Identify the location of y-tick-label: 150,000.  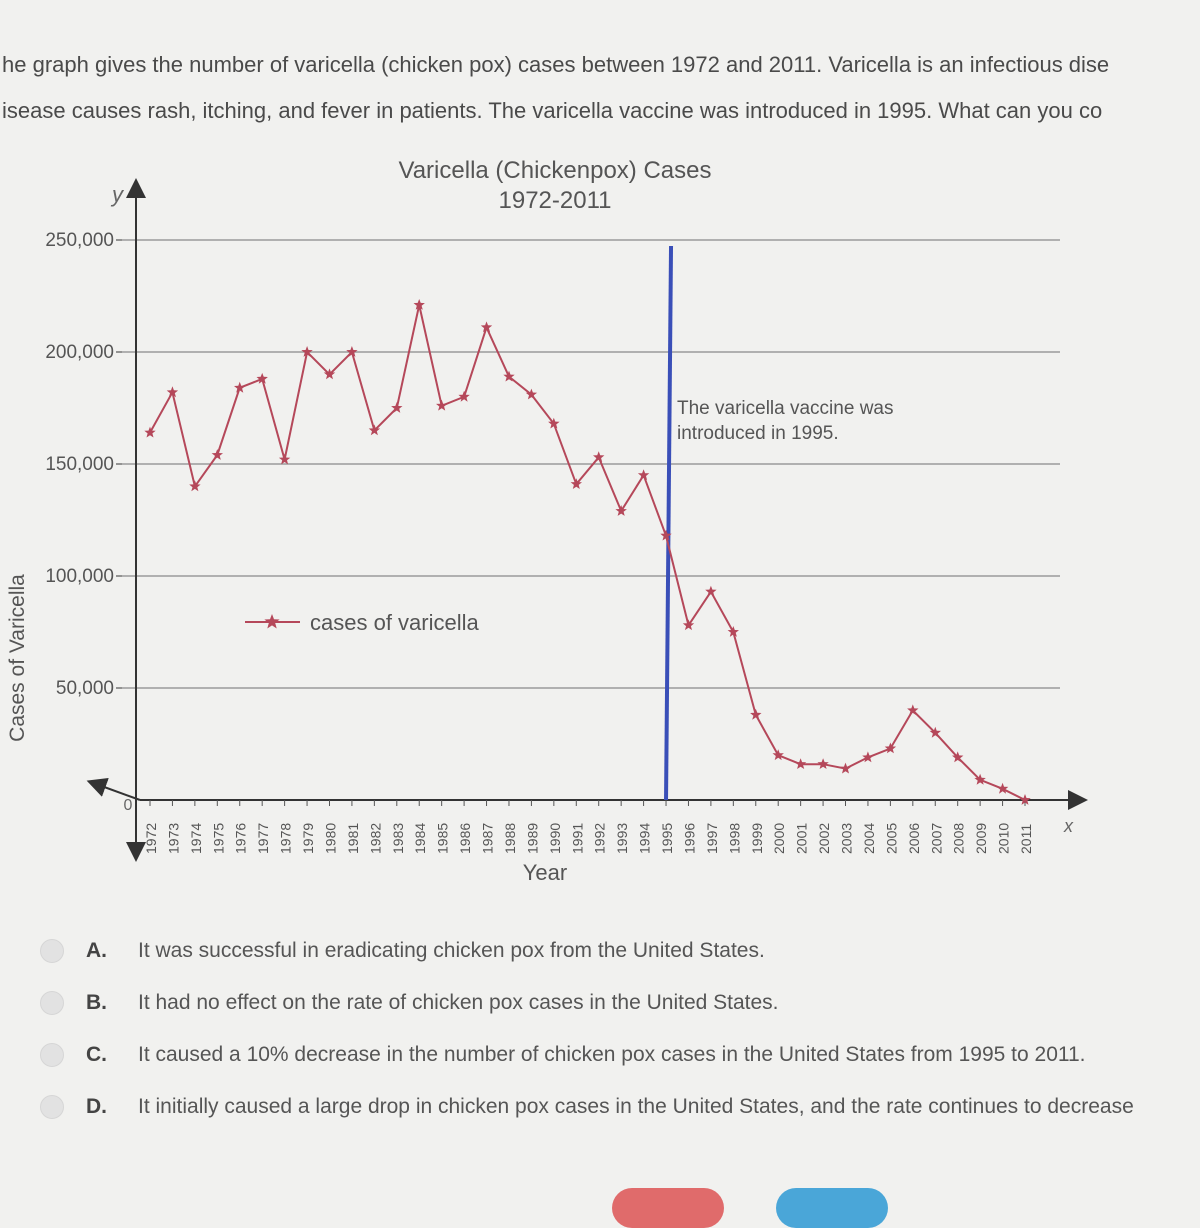
(79, 464).